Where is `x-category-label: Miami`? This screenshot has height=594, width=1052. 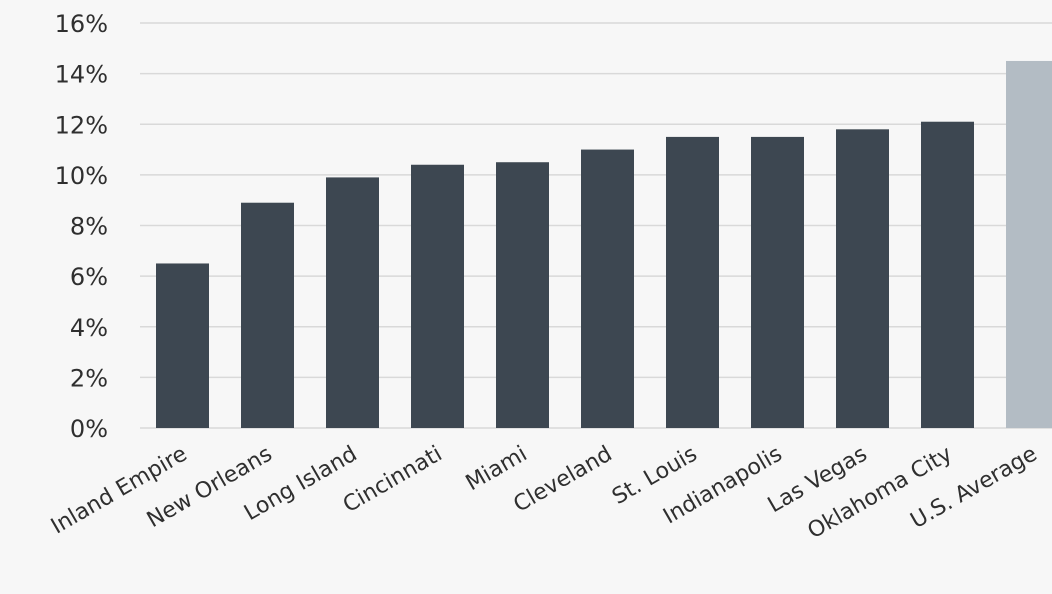 x-category-label: Miami is located at coordinates (497, 469).